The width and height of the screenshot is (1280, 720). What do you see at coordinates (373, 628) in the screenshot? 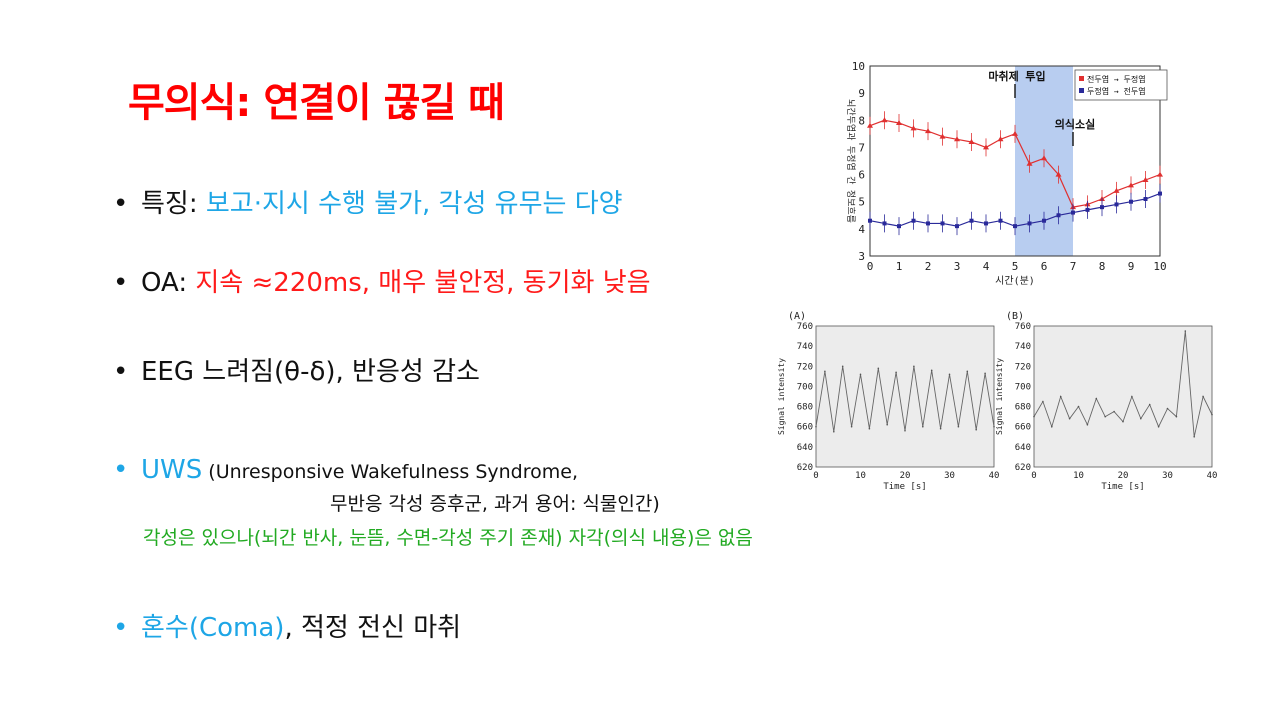
I see `bullet-text: , 적정 전신 마취` at bounding box center [373, 628].